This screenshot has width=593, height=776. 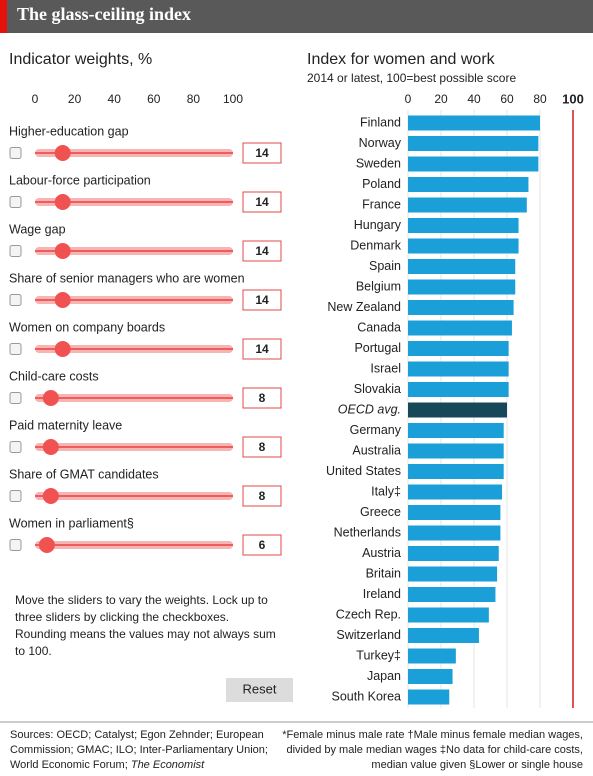 I want to click on weight-tick-label: 60, so click(x=154, y=99).